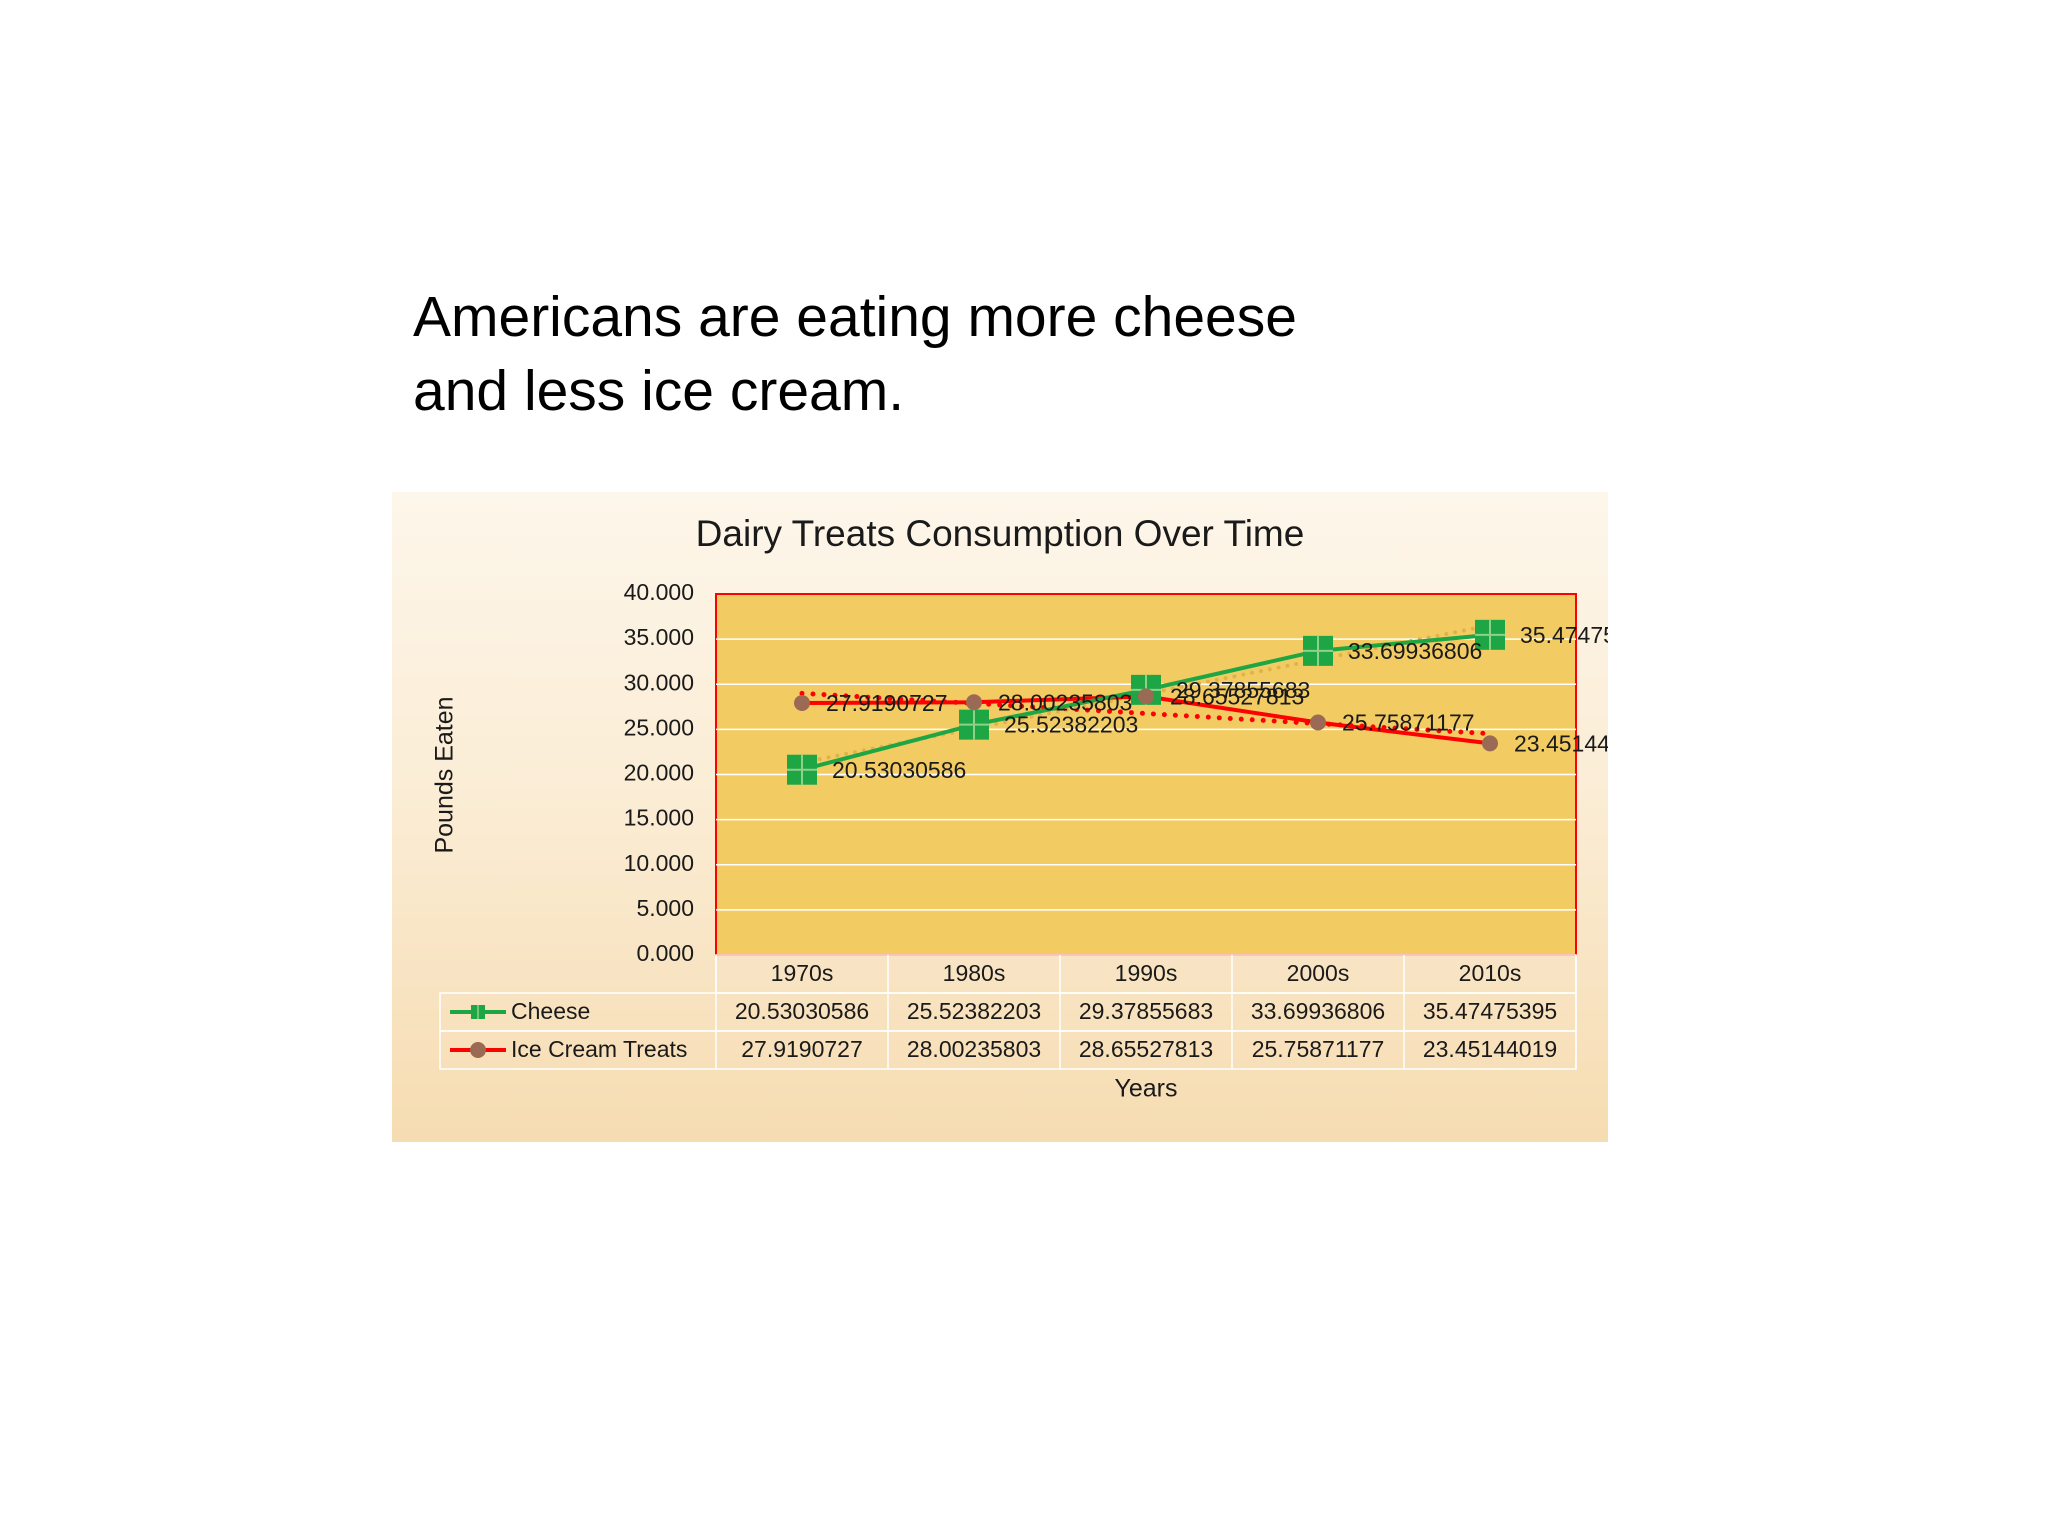 Image resolution: width=2048 pixels, height=1536 pixels. Describe the element at coordinates (1237, 696) in the screenshot. I see `ice-cream-data-label: 28.65527813` at that location.